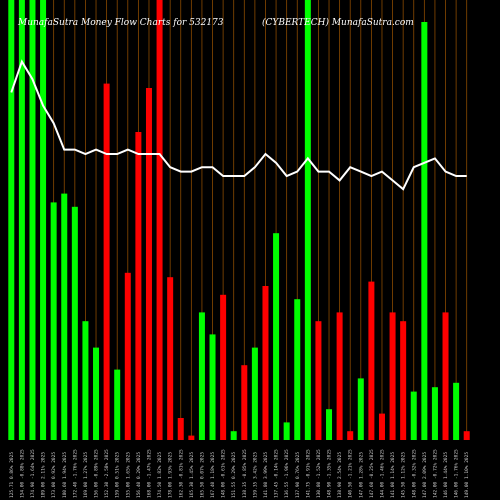 This screenshot has width=500, height=500. Describe the element at coordinates (12, 475) in the screenshot. I see `x-tick-label: 125.71 0.86% 2025` at that location.